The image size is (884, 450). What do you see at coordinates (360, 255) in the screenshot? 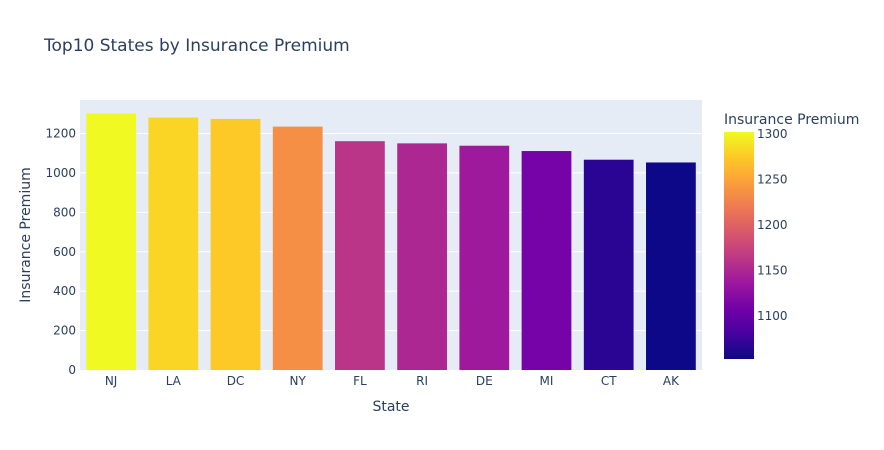
I see `bar-fl` at bounding box center [360, 255].